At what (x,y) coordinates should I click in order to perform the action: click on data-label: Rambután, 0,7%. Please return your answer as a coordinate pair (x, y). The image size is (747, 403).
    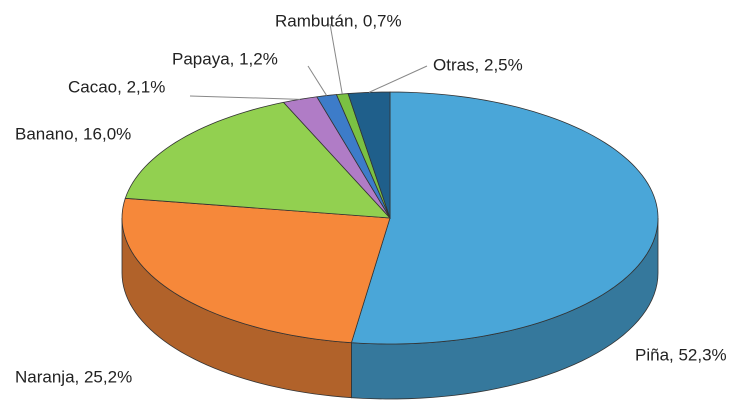
    Looking at the image, I should click on (338, 20).